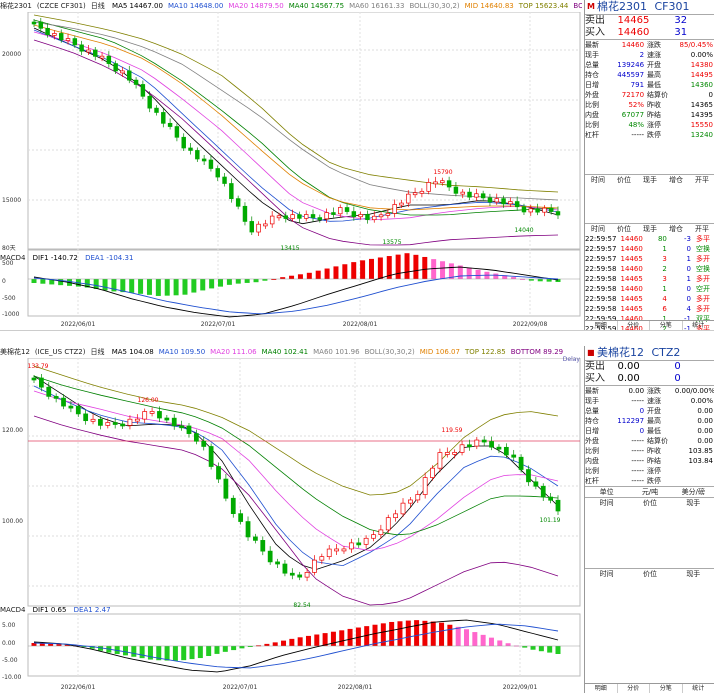 The height and width of the screenshot is (693, 714). I want to click on tick-row: 22:59:58 14465 4 0 多开, so click(649, 299).